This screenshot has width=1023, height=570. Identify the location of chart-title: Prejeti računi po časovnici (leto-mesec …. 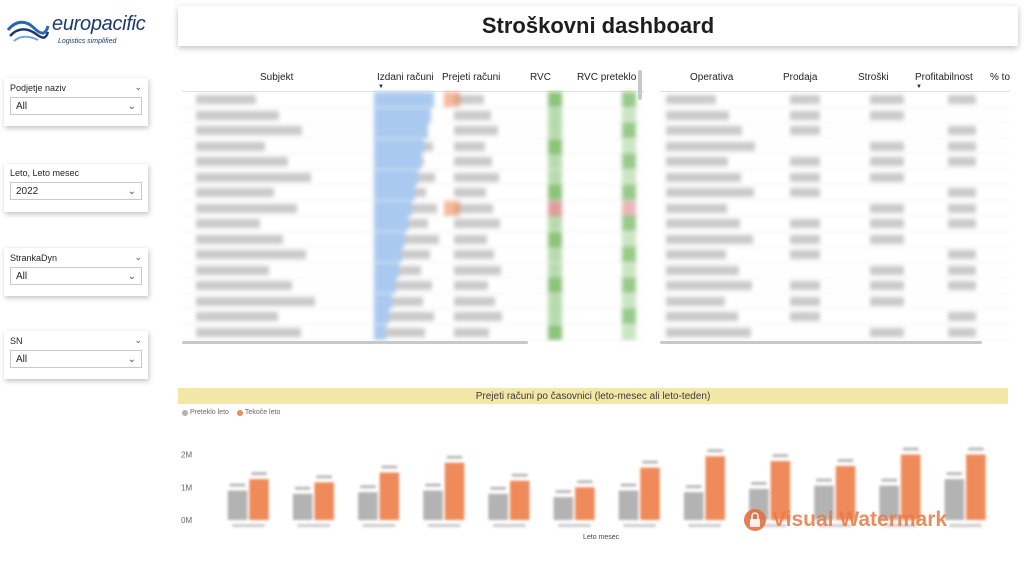
(593, 396).